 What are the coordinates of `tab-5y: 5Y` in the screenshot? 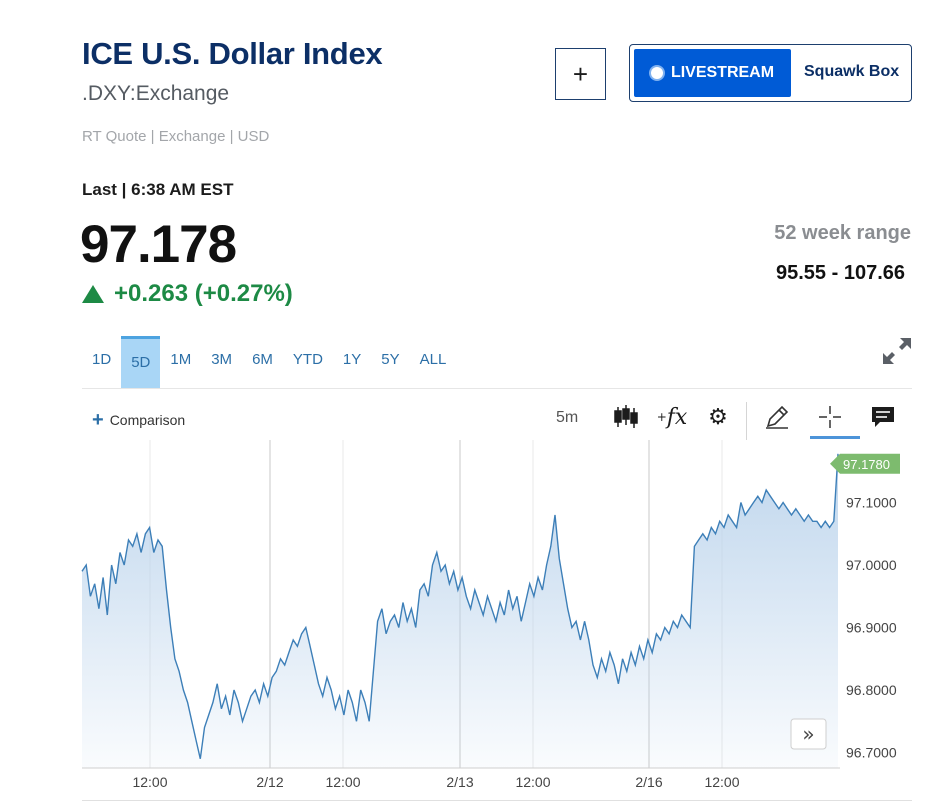 It's located at (390, 359).